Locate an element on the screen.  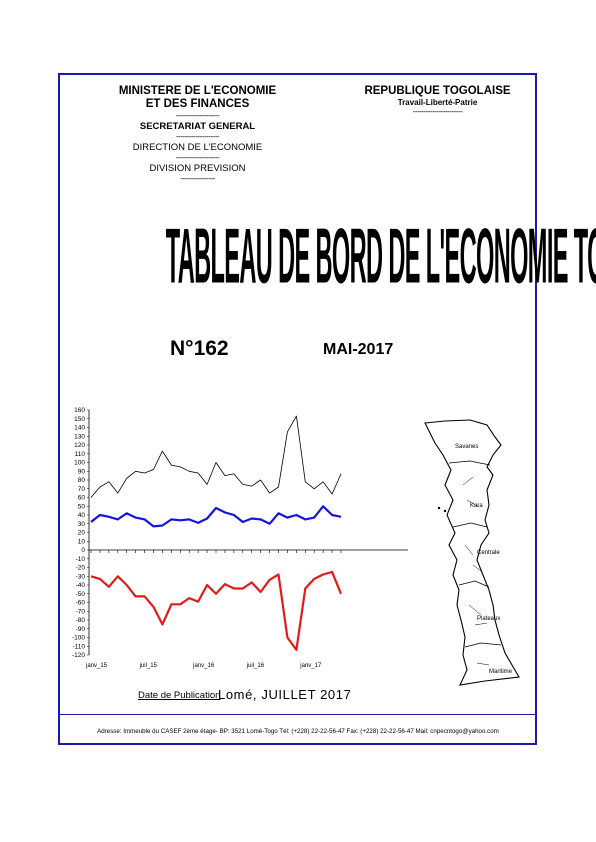
y-tick-label: -60 is located at coordinates (81, 603).